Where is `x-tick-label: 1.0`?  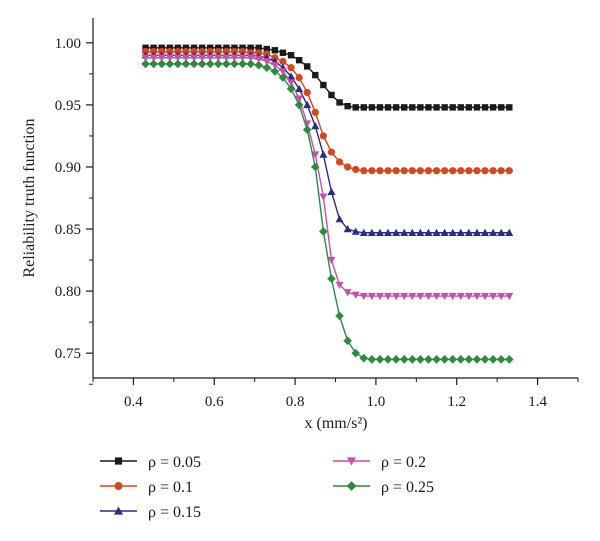
x-tick-label: 1.0 is located at coordinates (376, 402).